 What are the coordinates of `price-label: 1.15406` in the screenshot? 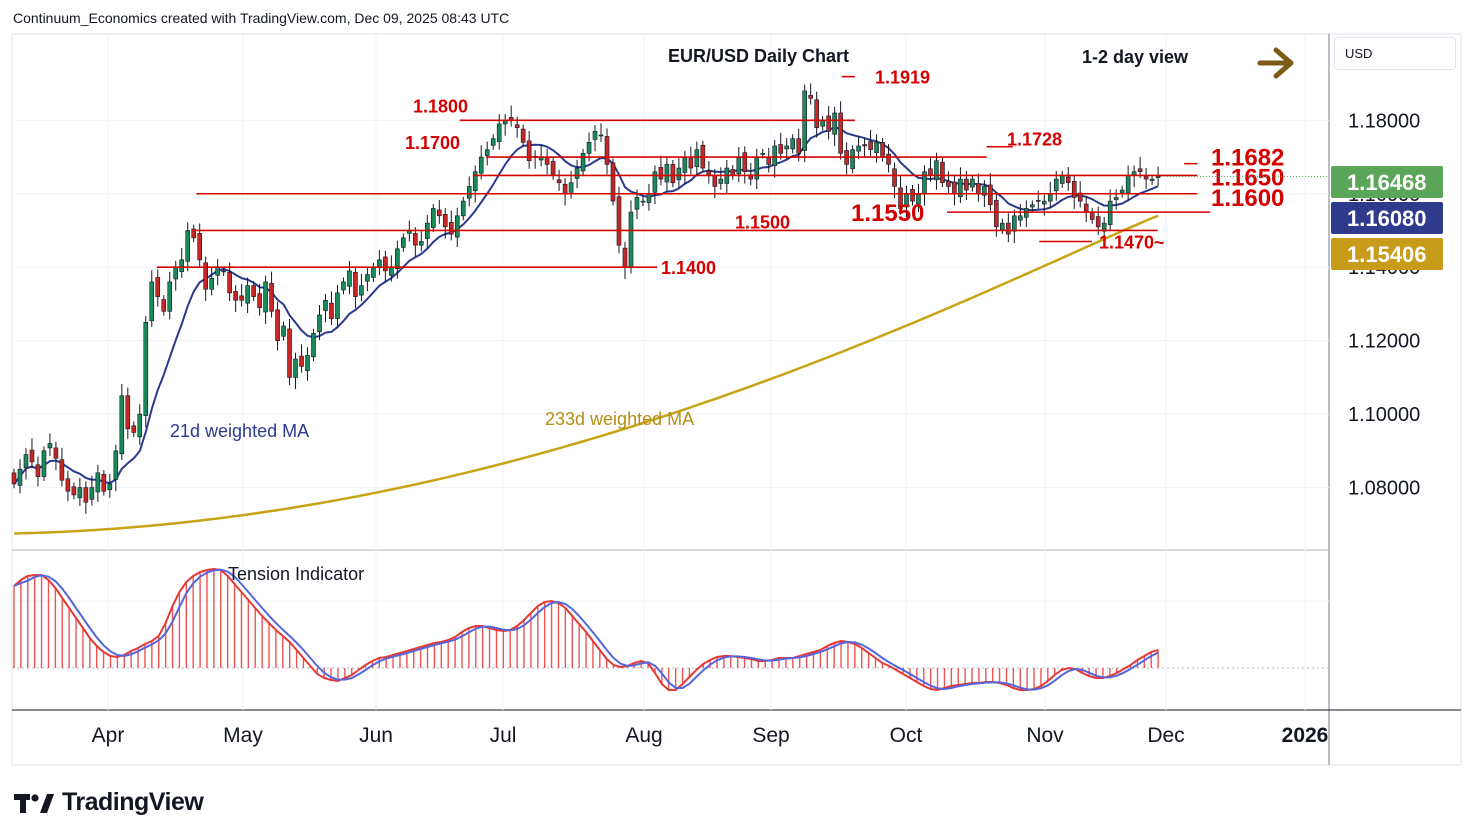 It's located at (1387, 254).